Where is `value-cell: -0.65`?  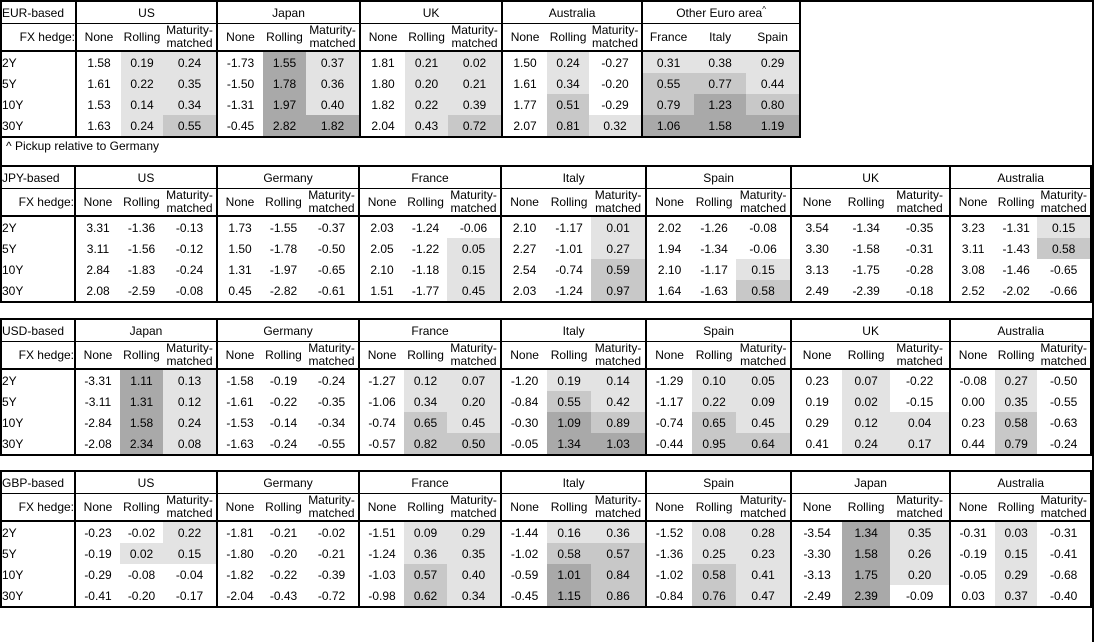 value-cell: -0.65 is located at coordinates (1063, 269).